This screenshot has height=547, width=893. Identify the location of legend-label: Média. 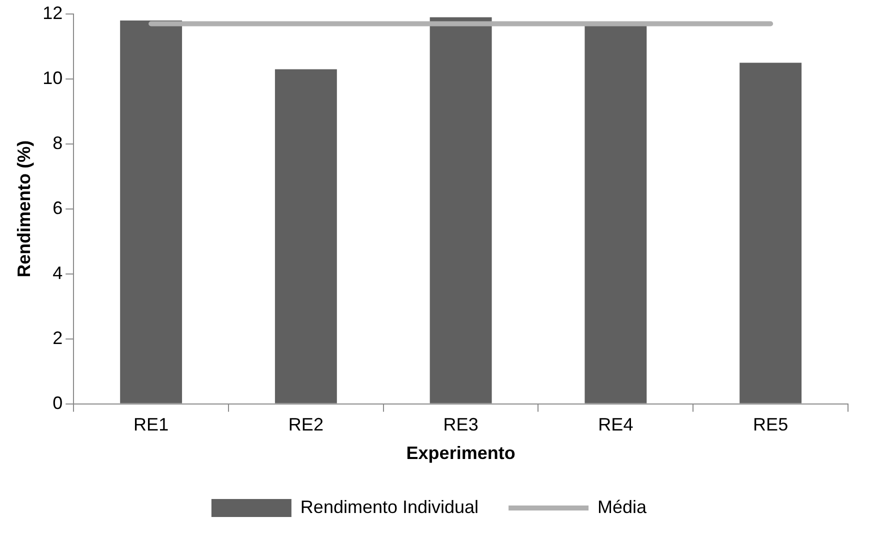
(623, 506).